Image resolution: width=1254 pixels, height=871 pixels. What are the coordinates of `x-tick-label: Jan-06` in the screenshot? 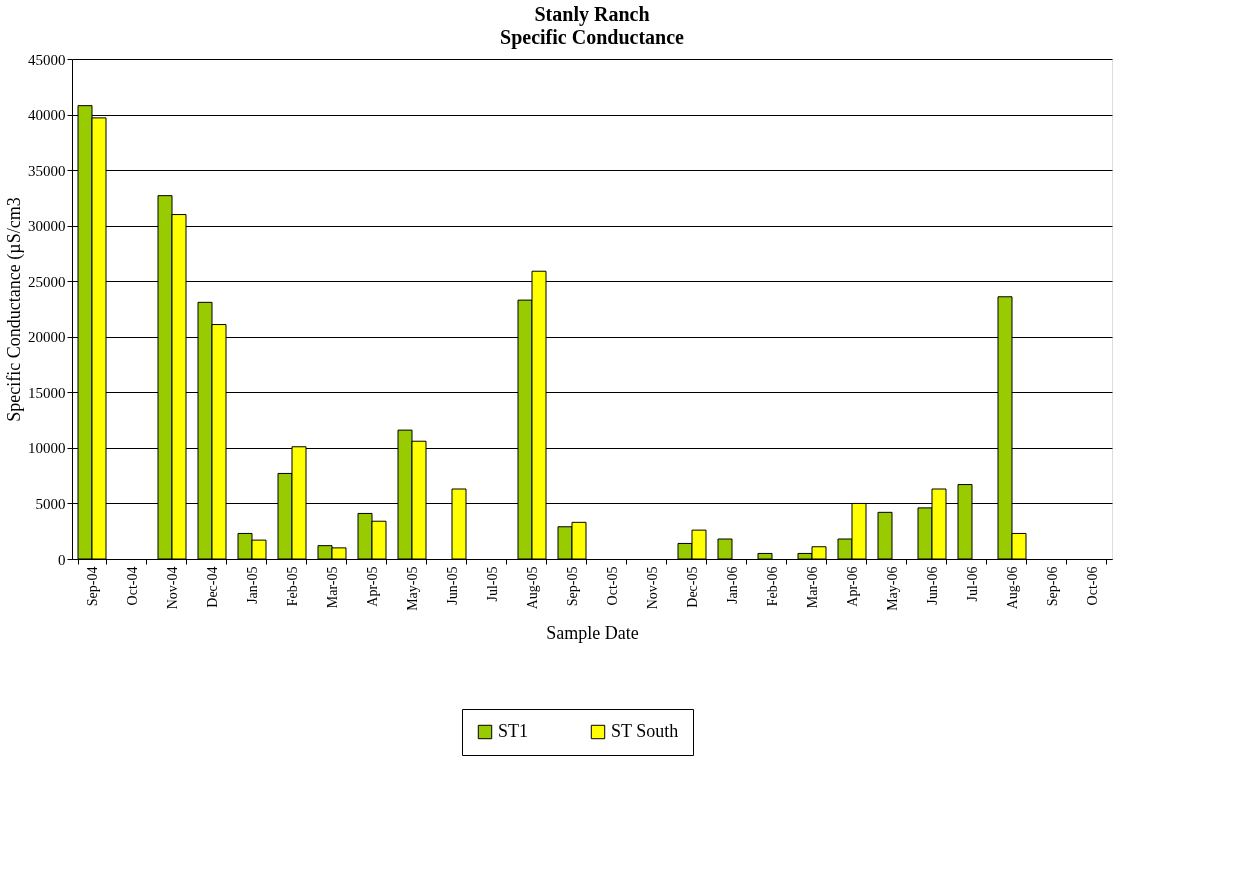 It's located at (732, 585).